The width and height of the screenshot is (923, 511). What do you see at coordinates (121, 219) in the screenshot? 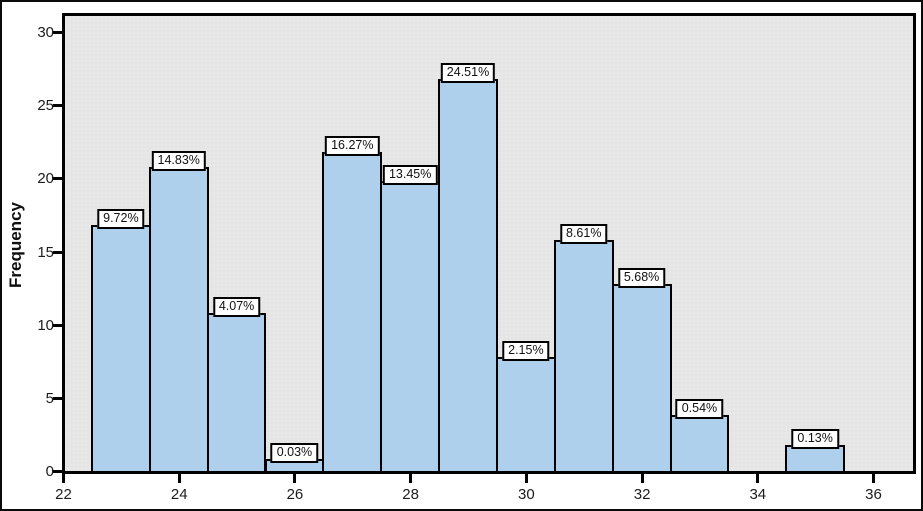
I see `bar-percentage-label: 9.72%` at bounding box center [121, 219].